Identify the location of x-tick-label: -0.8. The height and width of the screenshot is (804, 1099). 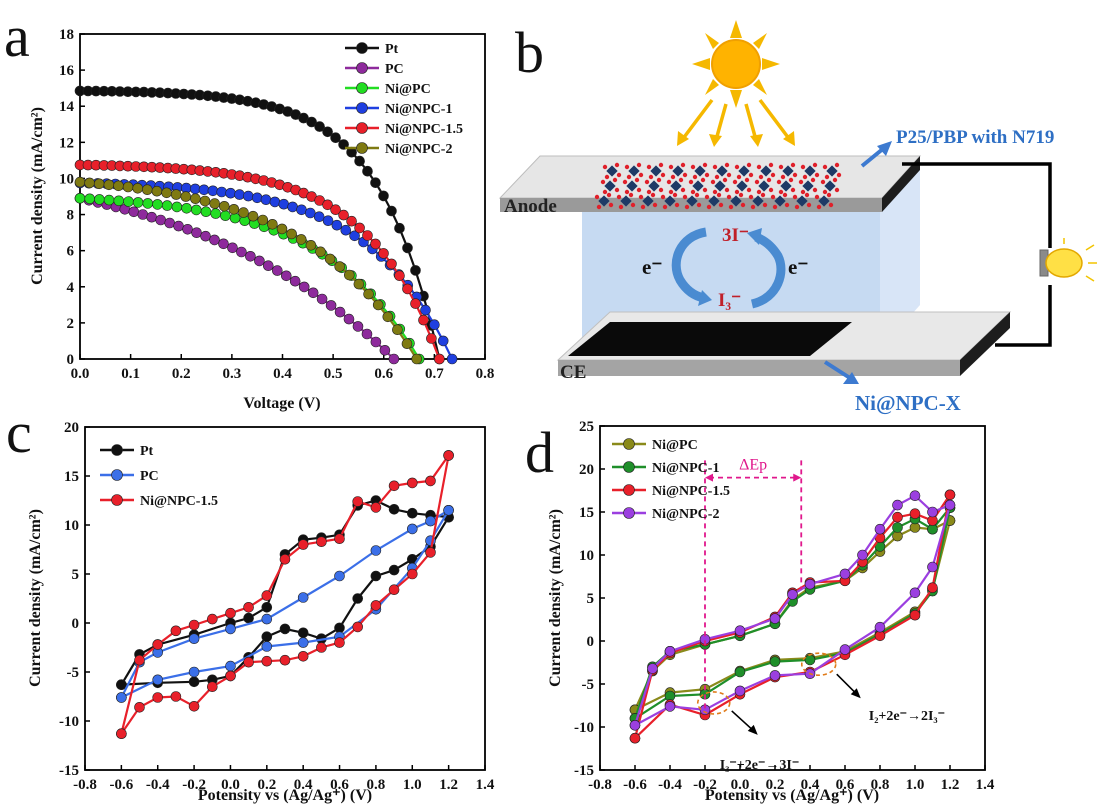
(600, 785).